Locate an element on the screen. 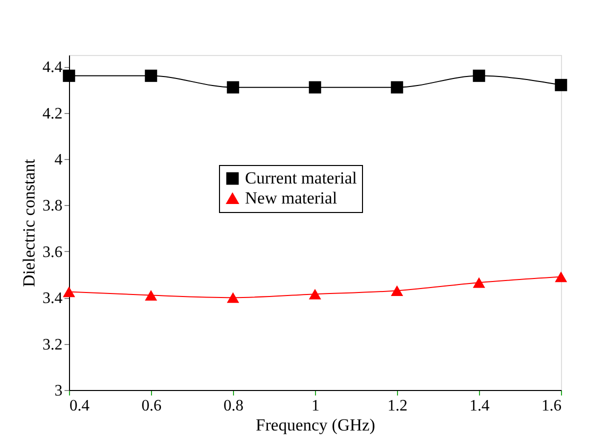 This screenshot has height=448, width=613. y-tick-label: 3.2 is located at coordinates (52, 345).